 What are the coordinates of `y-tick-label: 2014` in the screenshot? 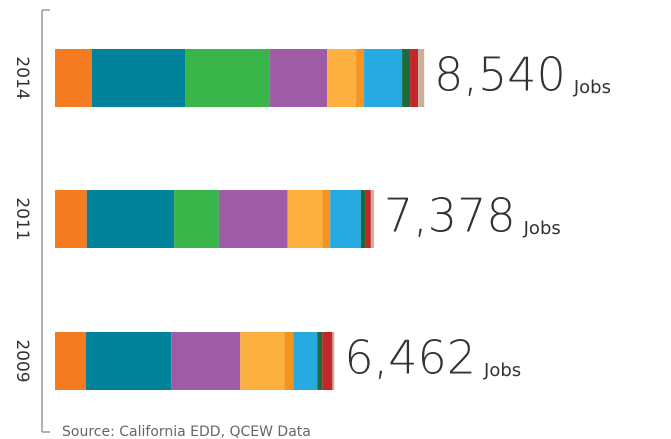 It's located at (22, 77).